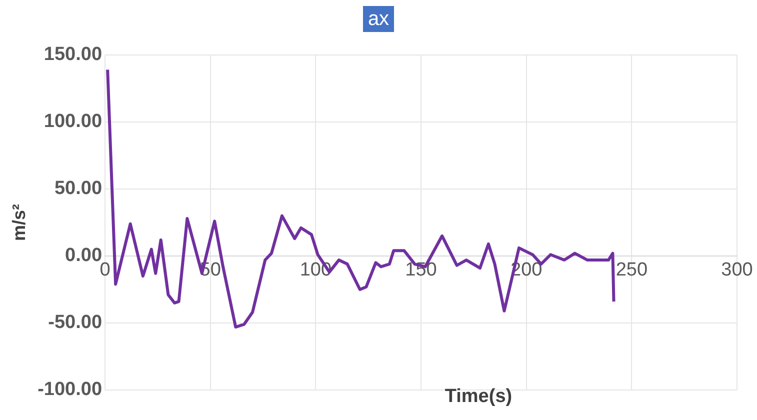 The image size is (757, 420). I want to click on y-axis-title: m/s², so click(18, 223).